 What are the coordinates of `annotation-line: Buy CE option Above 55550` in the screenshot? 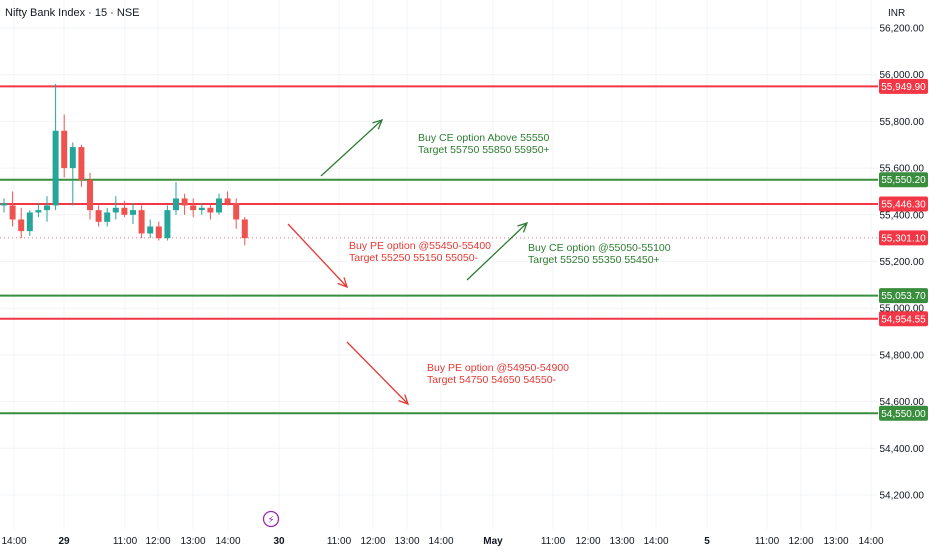 It's located at (484, 138).